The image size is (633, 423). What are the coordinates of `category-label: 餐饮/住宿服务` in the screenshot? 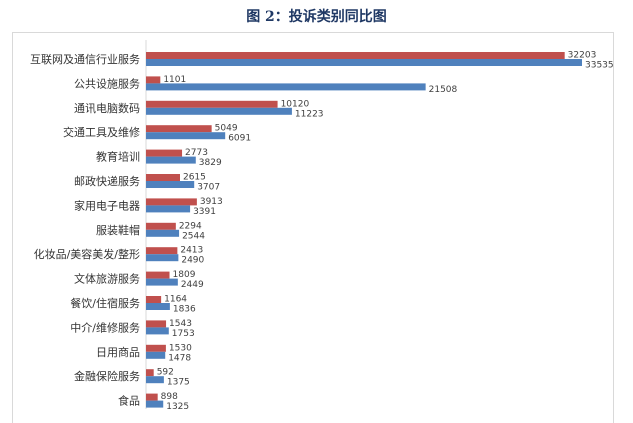 It's located at (105, 303).